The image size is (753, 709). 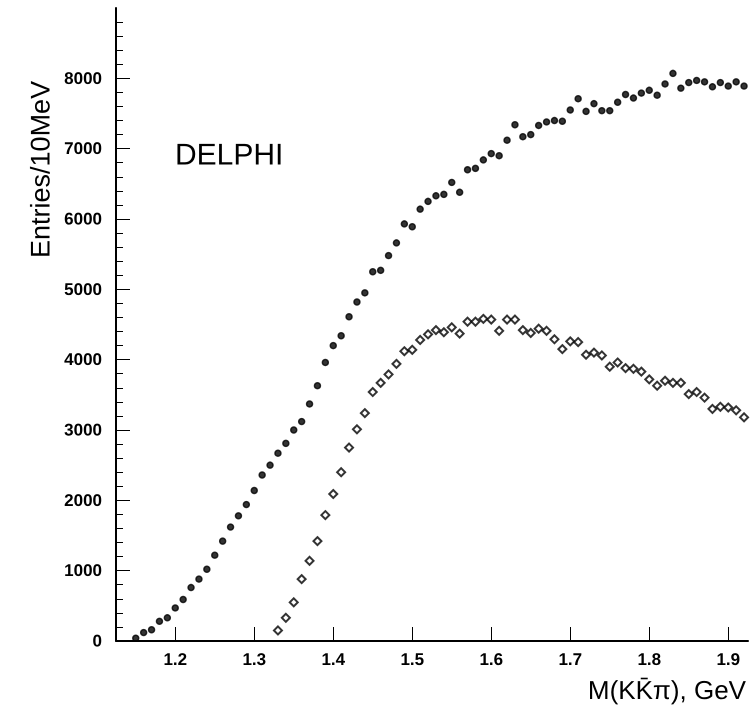 What do you see at coordinates (333, 659) in the screenshot?
I see `x-tick-label: 1.4` at bounding box center [333, 659].